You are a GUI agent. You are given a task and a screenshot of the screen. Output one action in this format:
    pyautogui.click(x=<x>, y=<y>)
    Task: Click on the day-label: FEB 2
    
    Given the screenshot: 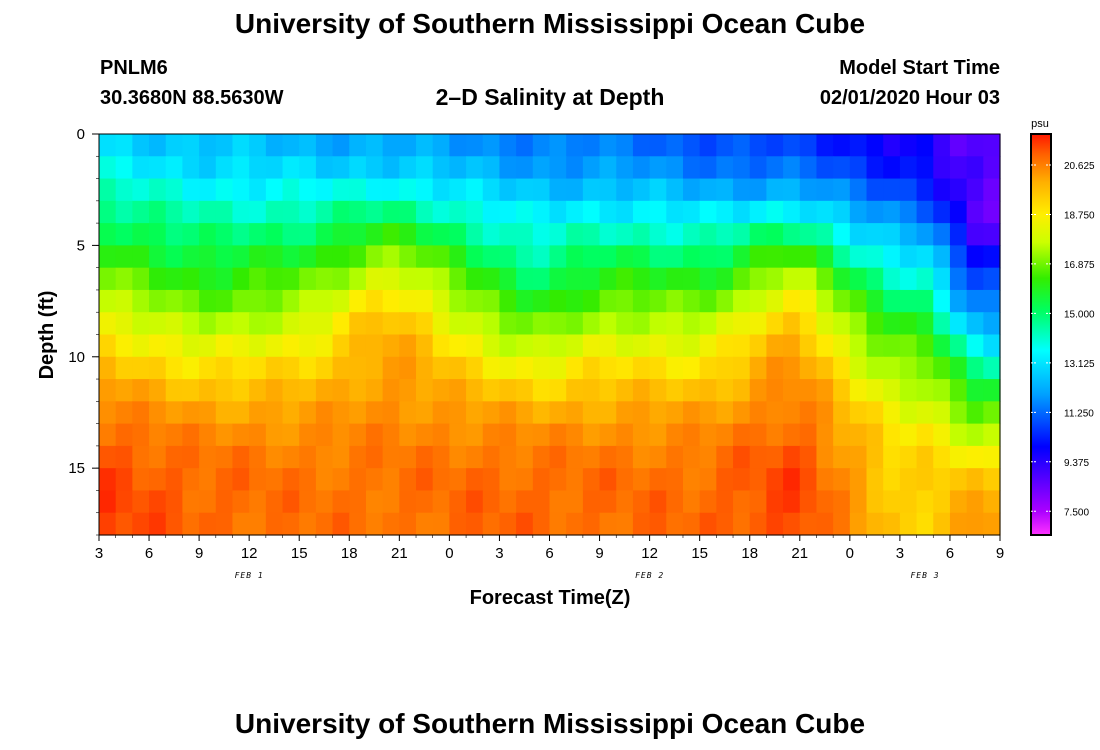 What is the action you would take?
    pyautogui.click(x=649, y=575)
    